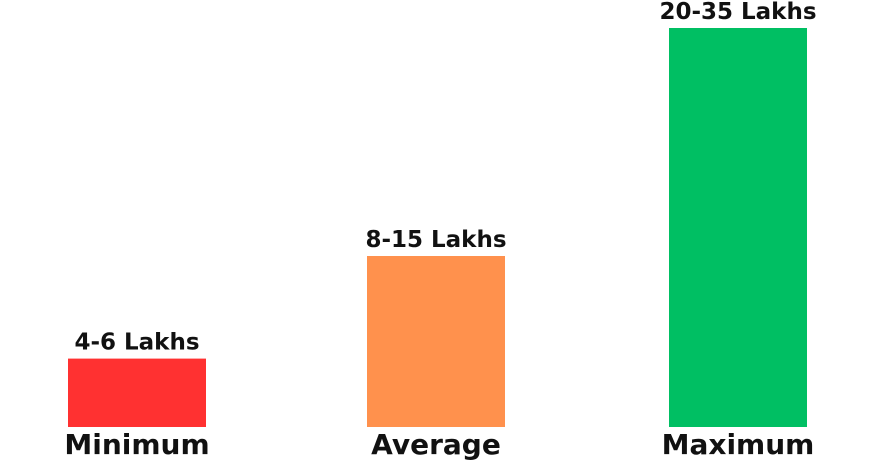  Describe the element at coordinates (435, 240) in the screenshot. I see `data-label-average: 8-15 Lakhs` at that location.